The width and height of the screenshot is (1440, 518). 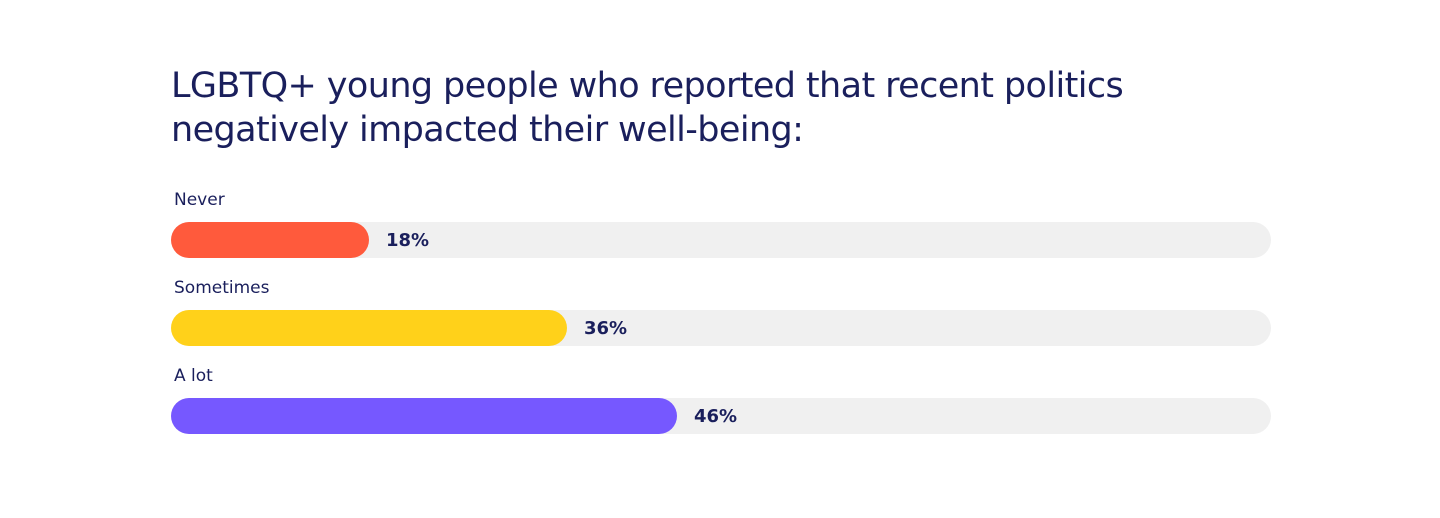 I want to click on category-label: A lot, so click(x=193, y=376).